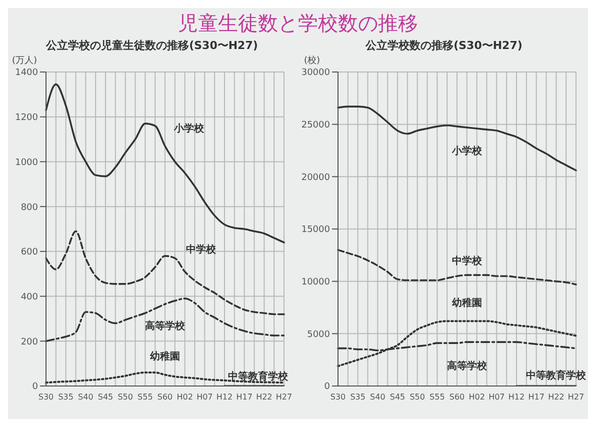  Describe the element at coordinates (29, 342) in the screenshot. I see `y-tick-label: 200` at that location.